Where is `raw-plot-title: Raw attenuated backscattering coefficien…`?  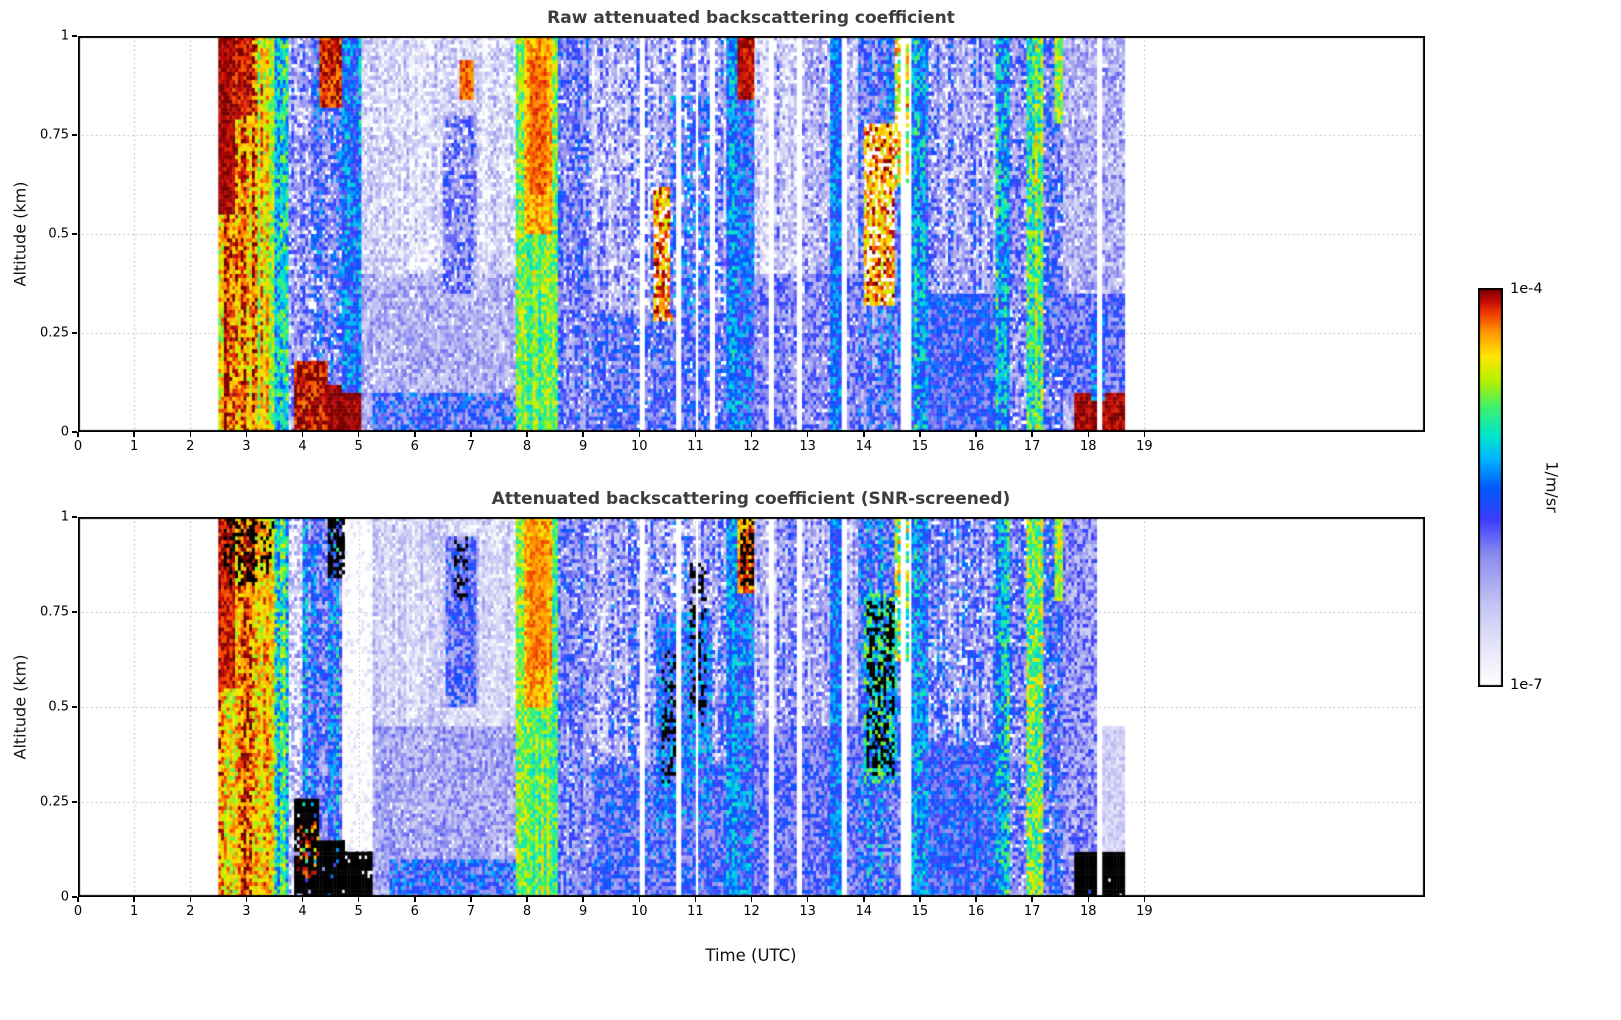
raw-plot-title: Raw attenuated backscattering coefficien… is located at coordinates (751, 18).